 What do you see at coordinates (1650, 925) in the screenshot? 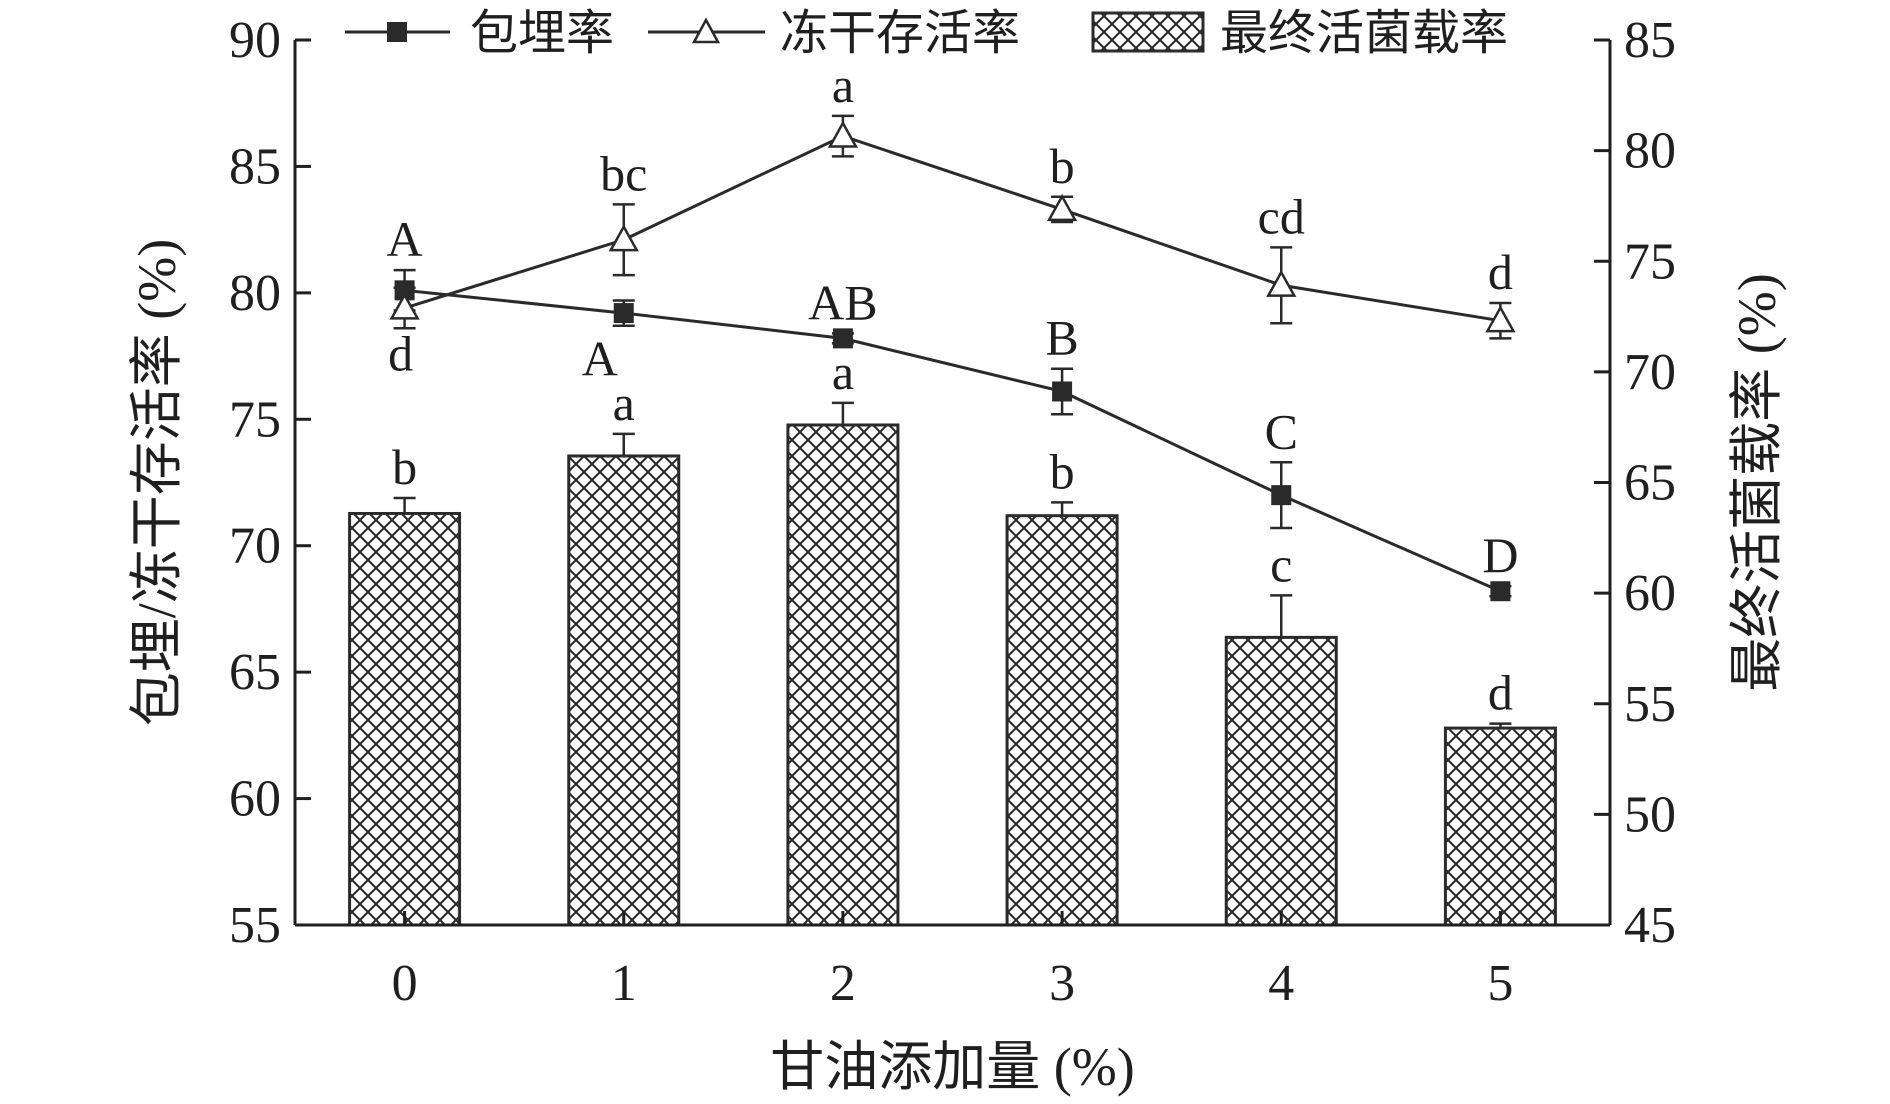
I see `y-right-tick-label-0: 45` at bounding box center [1650, 925].